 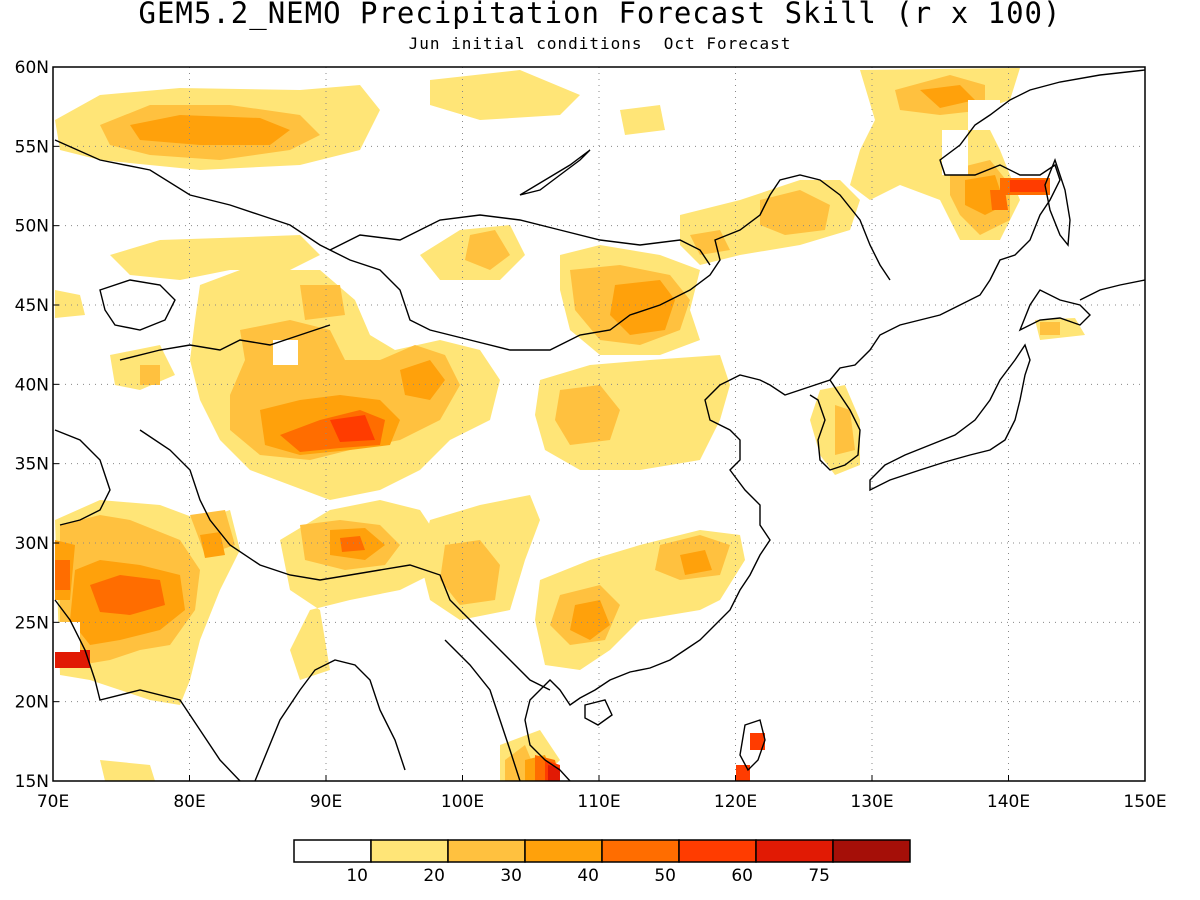 What do you see at coordinates (1054, 310) in the screenshot?
I see `coastline-hokkaido` at bounding box center [1054, 310].